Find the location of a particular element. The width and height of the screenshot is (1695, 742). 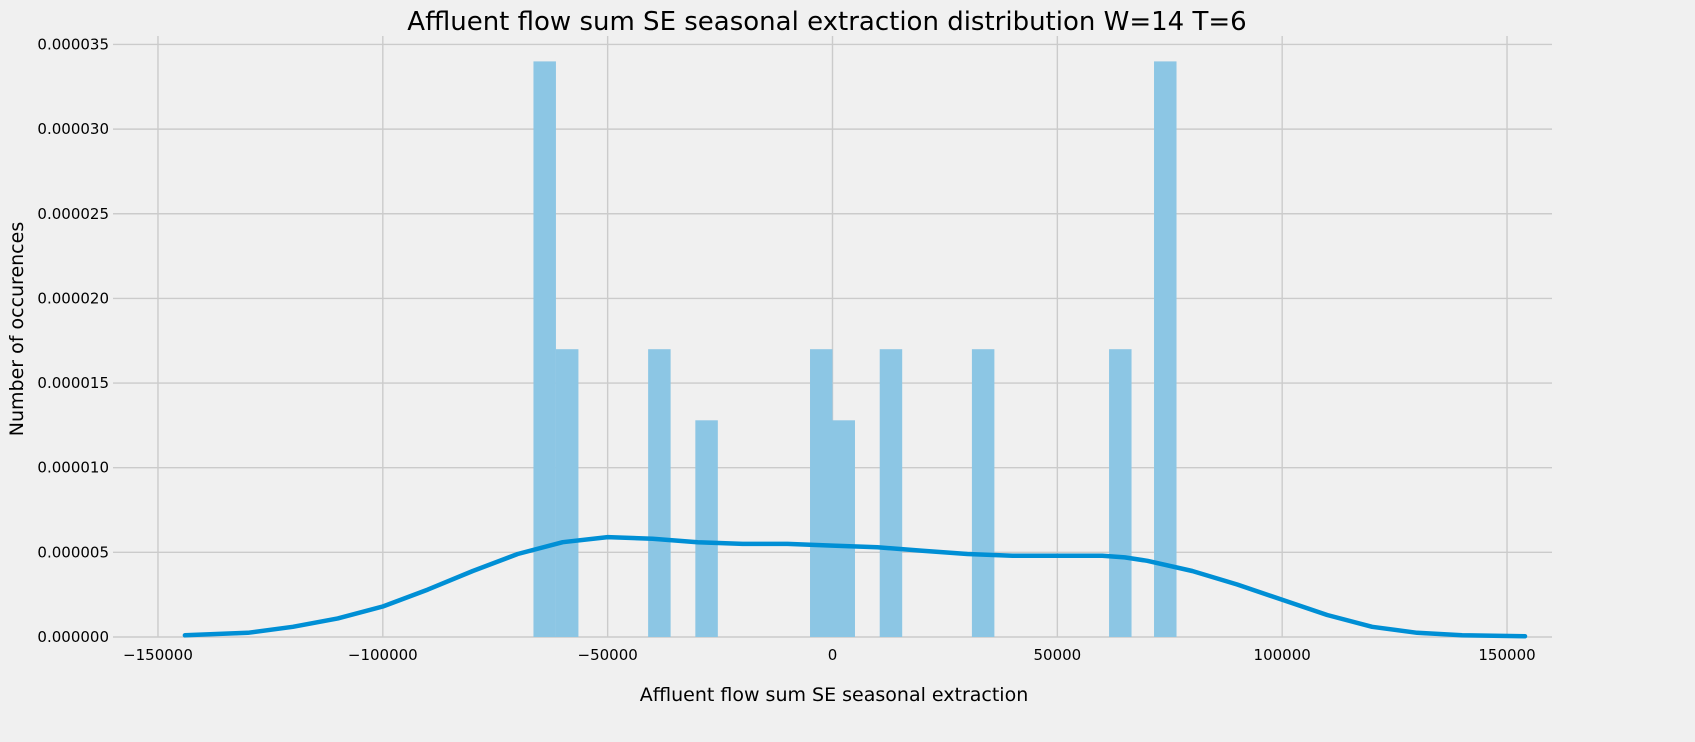

x-tick-labels: −150000 −100000 −50000 0 50000 100000 150000 is located at coordinates (829, 655).